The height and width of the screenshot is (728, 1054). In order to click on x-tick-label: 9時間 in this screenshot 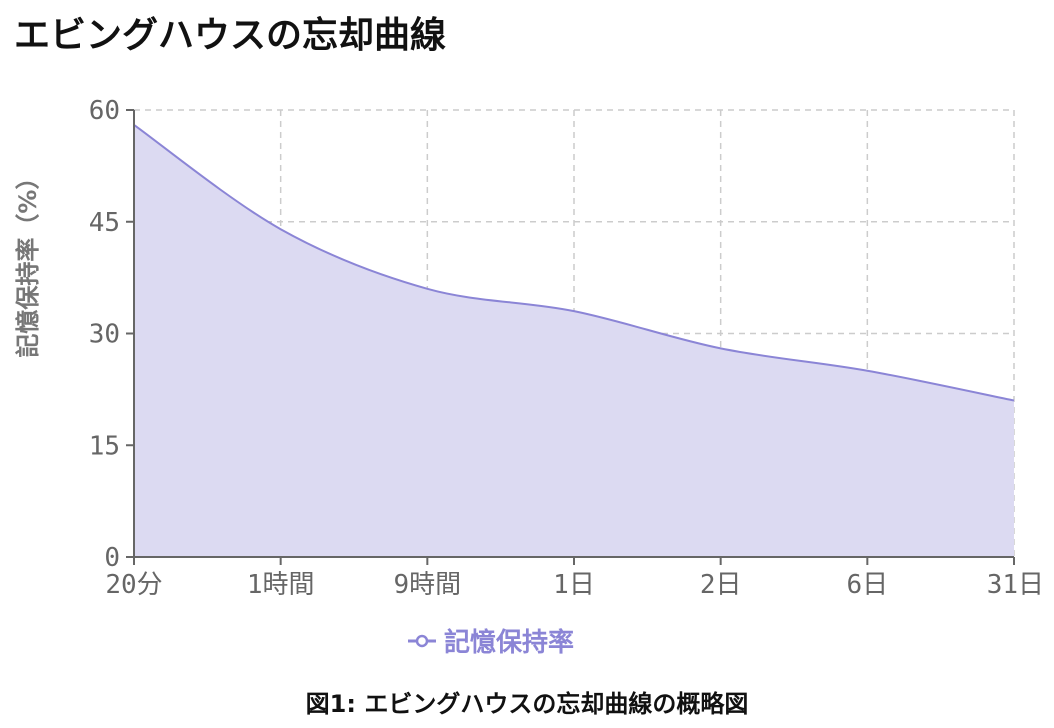, I will do `click(428, 585)`.